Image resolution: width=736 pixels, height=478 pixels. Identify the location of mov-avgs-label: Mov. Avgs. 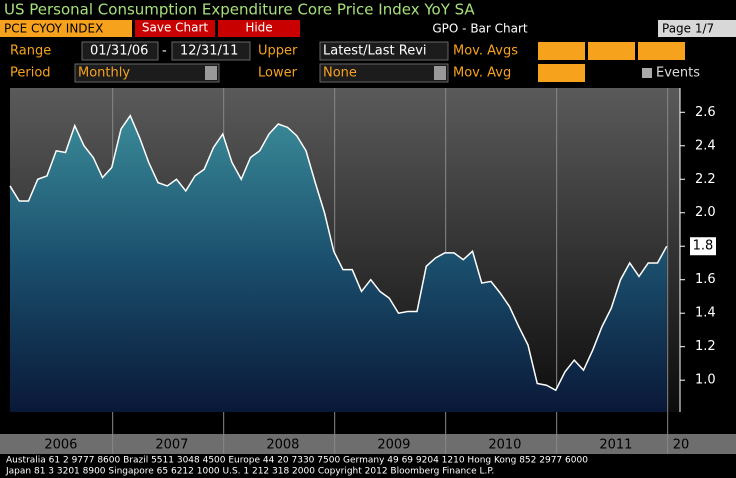
(485, 51).